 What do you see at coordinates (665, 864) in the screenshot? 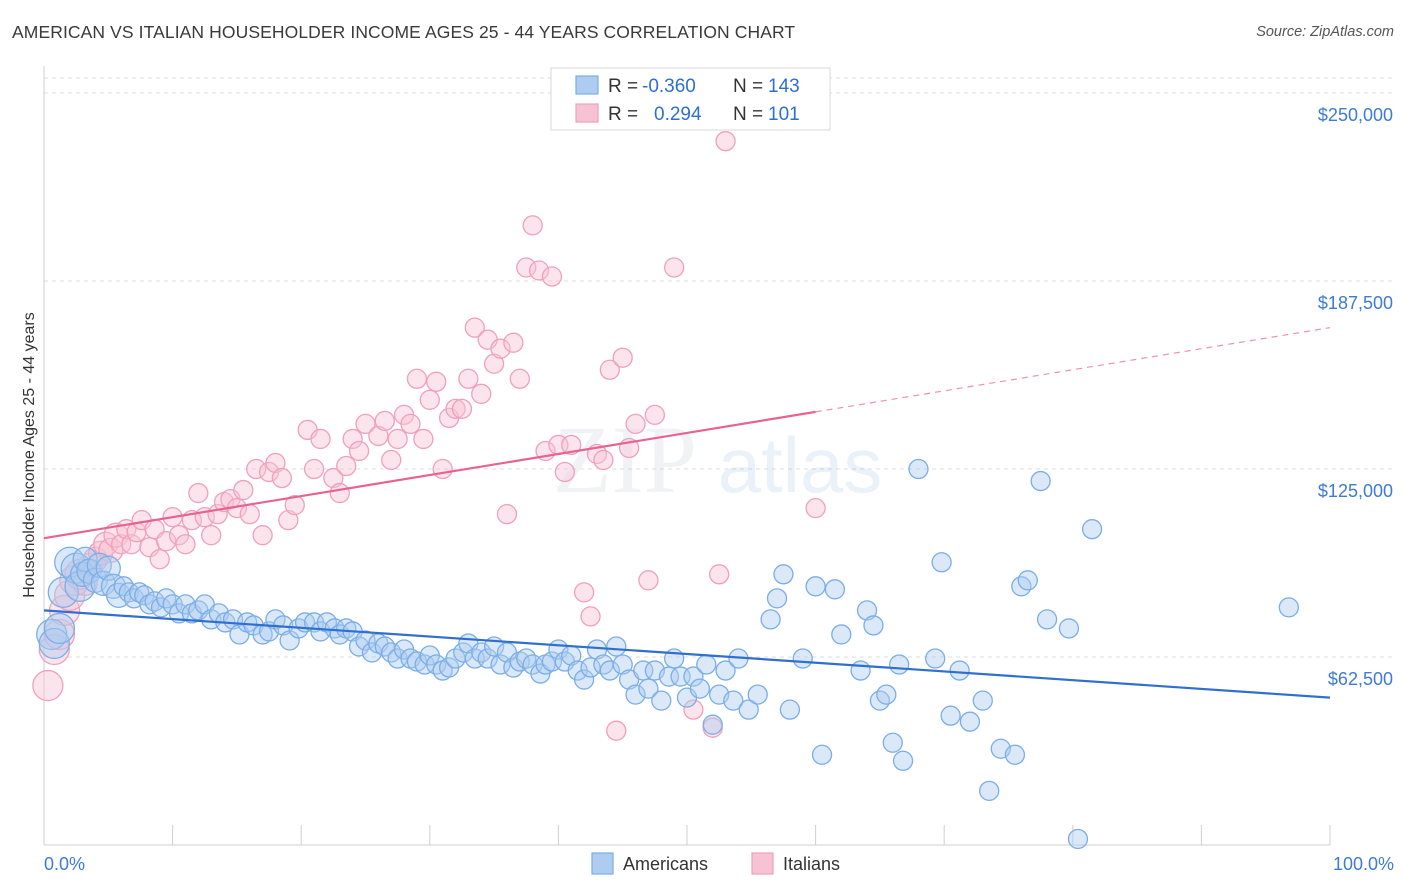
I see `legend-label-americans: Americans` at bounding box center [665, 864].